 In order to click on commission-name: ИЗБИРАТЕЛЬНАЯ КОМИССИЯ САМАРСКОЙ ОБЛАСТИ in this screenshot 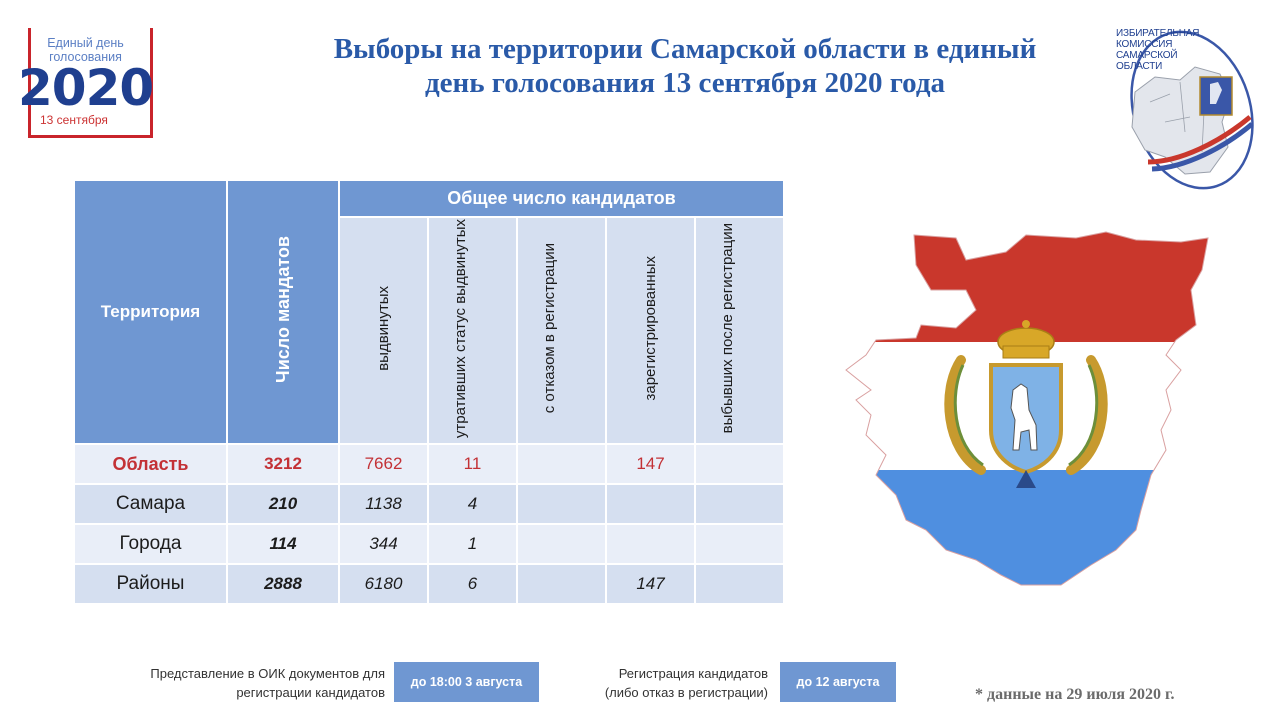, I will do `click(1161, 50)`.